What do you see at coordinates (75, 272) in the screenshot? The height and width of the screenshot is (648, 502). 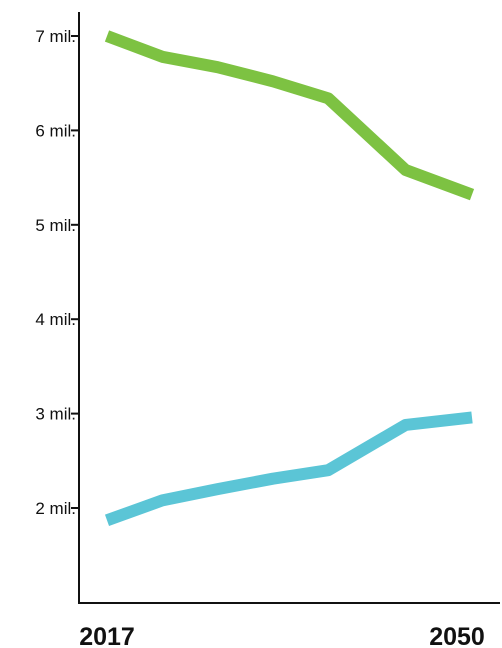 I see `y-tick-marks` at bounding box center [75, 272].